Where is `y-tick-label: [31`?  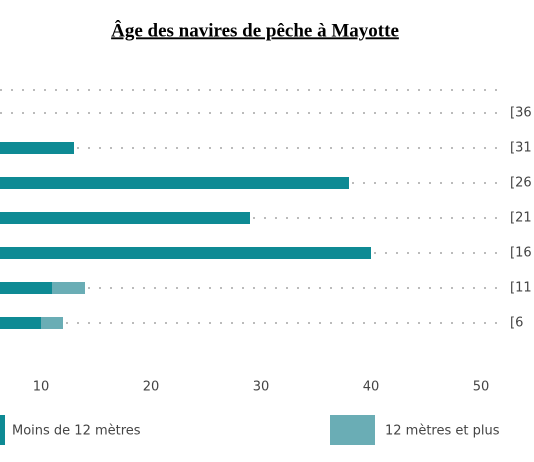 y-tick-label: [31 is located at coordinates (521, 148).